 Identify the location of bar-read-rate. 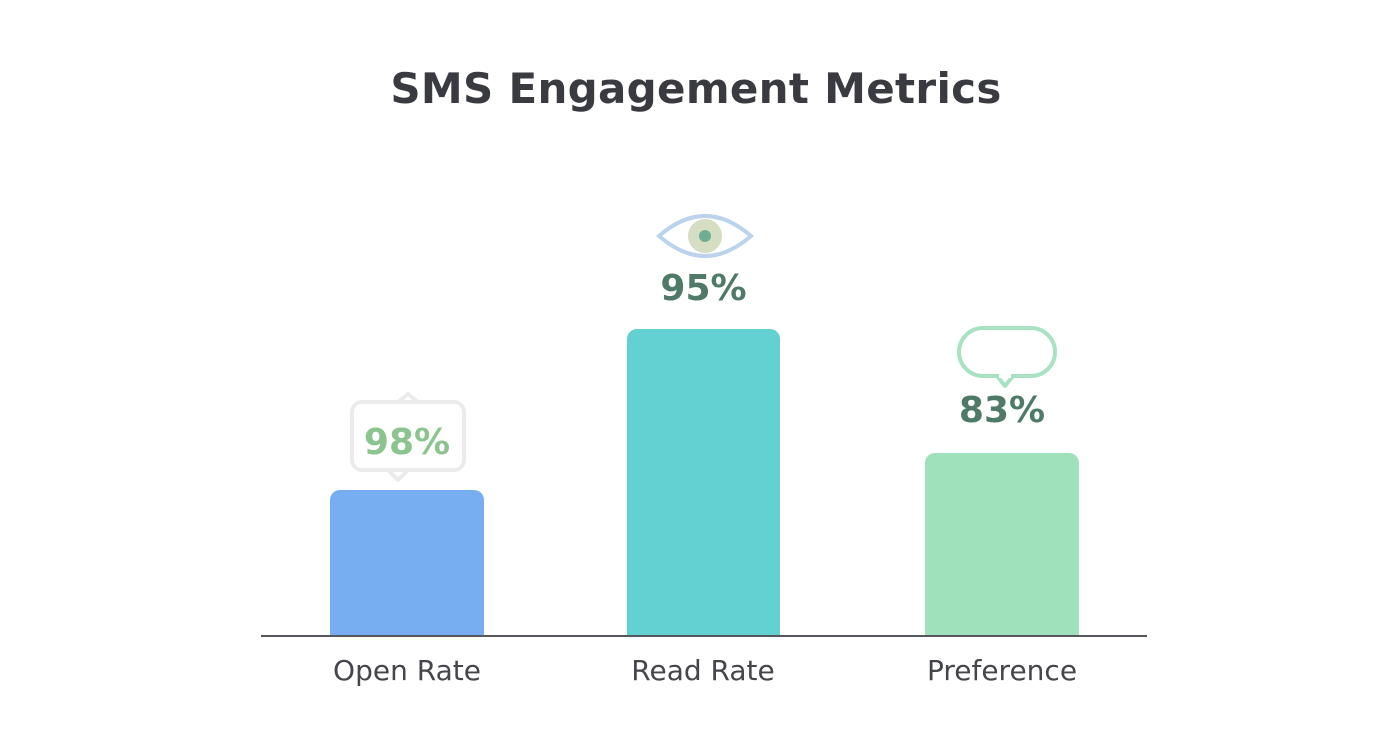
(703, 482).